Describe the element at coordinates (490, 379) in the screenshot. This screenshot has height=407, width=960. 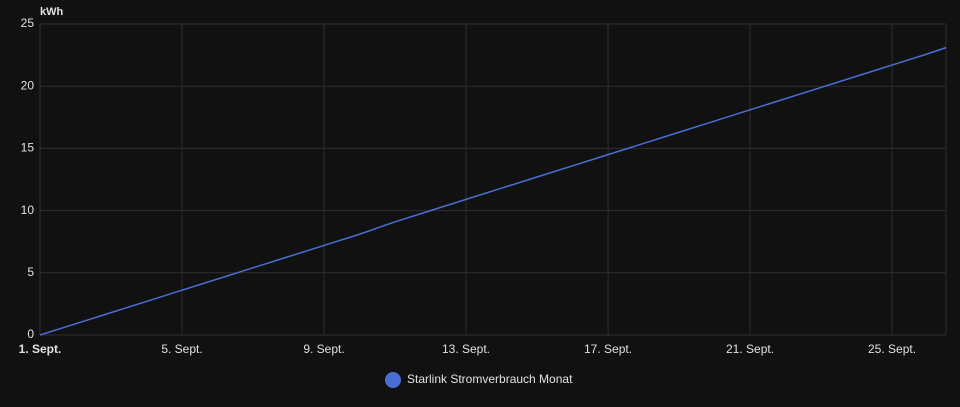
I see `legend-label: Starlink Stromverbrauch Monat` at that location.